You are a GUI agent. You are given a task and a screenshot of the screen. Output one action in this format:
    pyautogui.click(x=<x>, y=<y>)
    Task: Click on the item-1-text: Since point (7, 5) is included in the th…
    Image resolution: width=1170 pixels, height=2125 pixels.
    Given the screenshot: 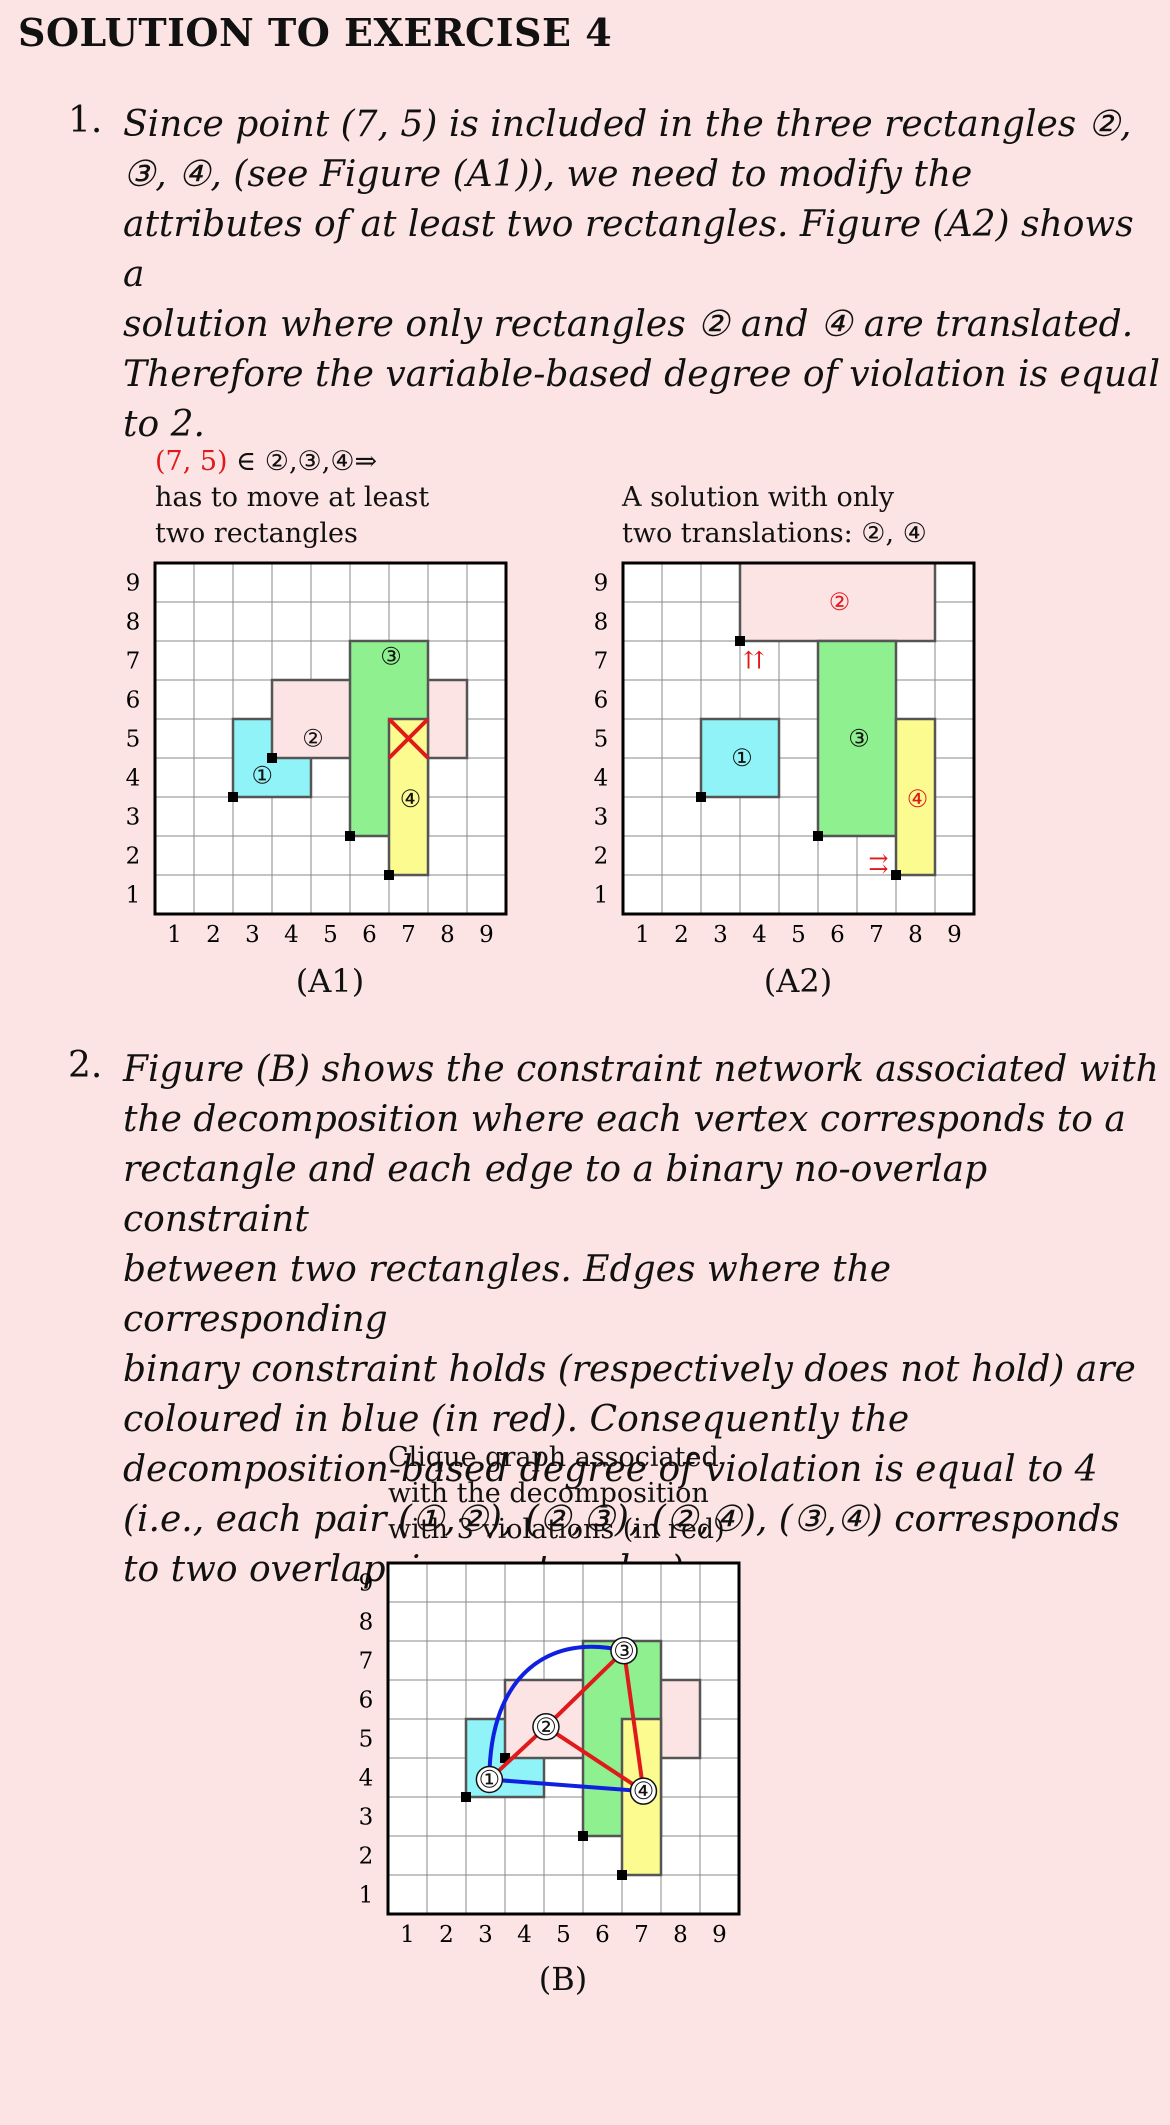 What is the action you would take?
    pyautogui.click(x=643, y=275)
    